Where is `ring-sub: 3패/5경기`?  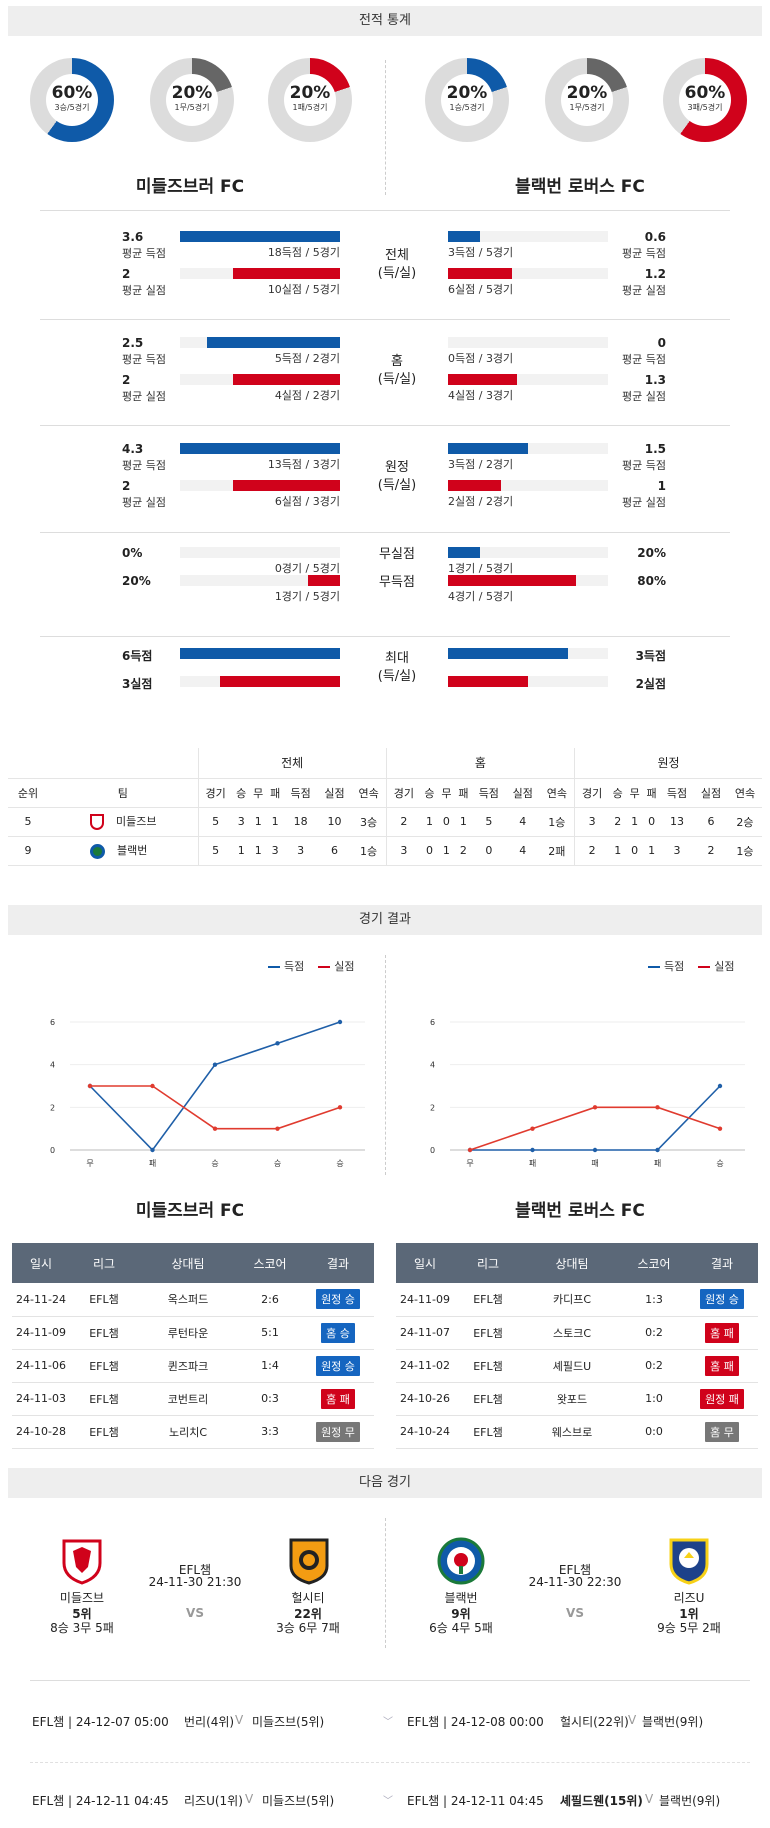 ring-sub: 3패/5경기 is located at coordinates (705, 107).